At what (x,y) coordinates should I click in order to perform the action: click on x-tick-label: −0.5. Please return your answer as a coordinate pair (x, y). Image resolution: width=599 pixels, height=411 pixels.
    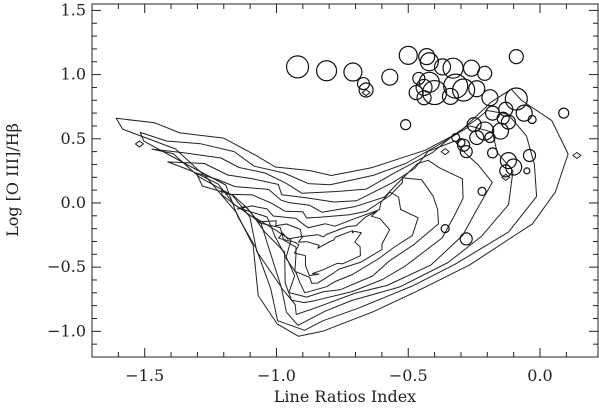
    Looking at the image, I should click on (408, 375).